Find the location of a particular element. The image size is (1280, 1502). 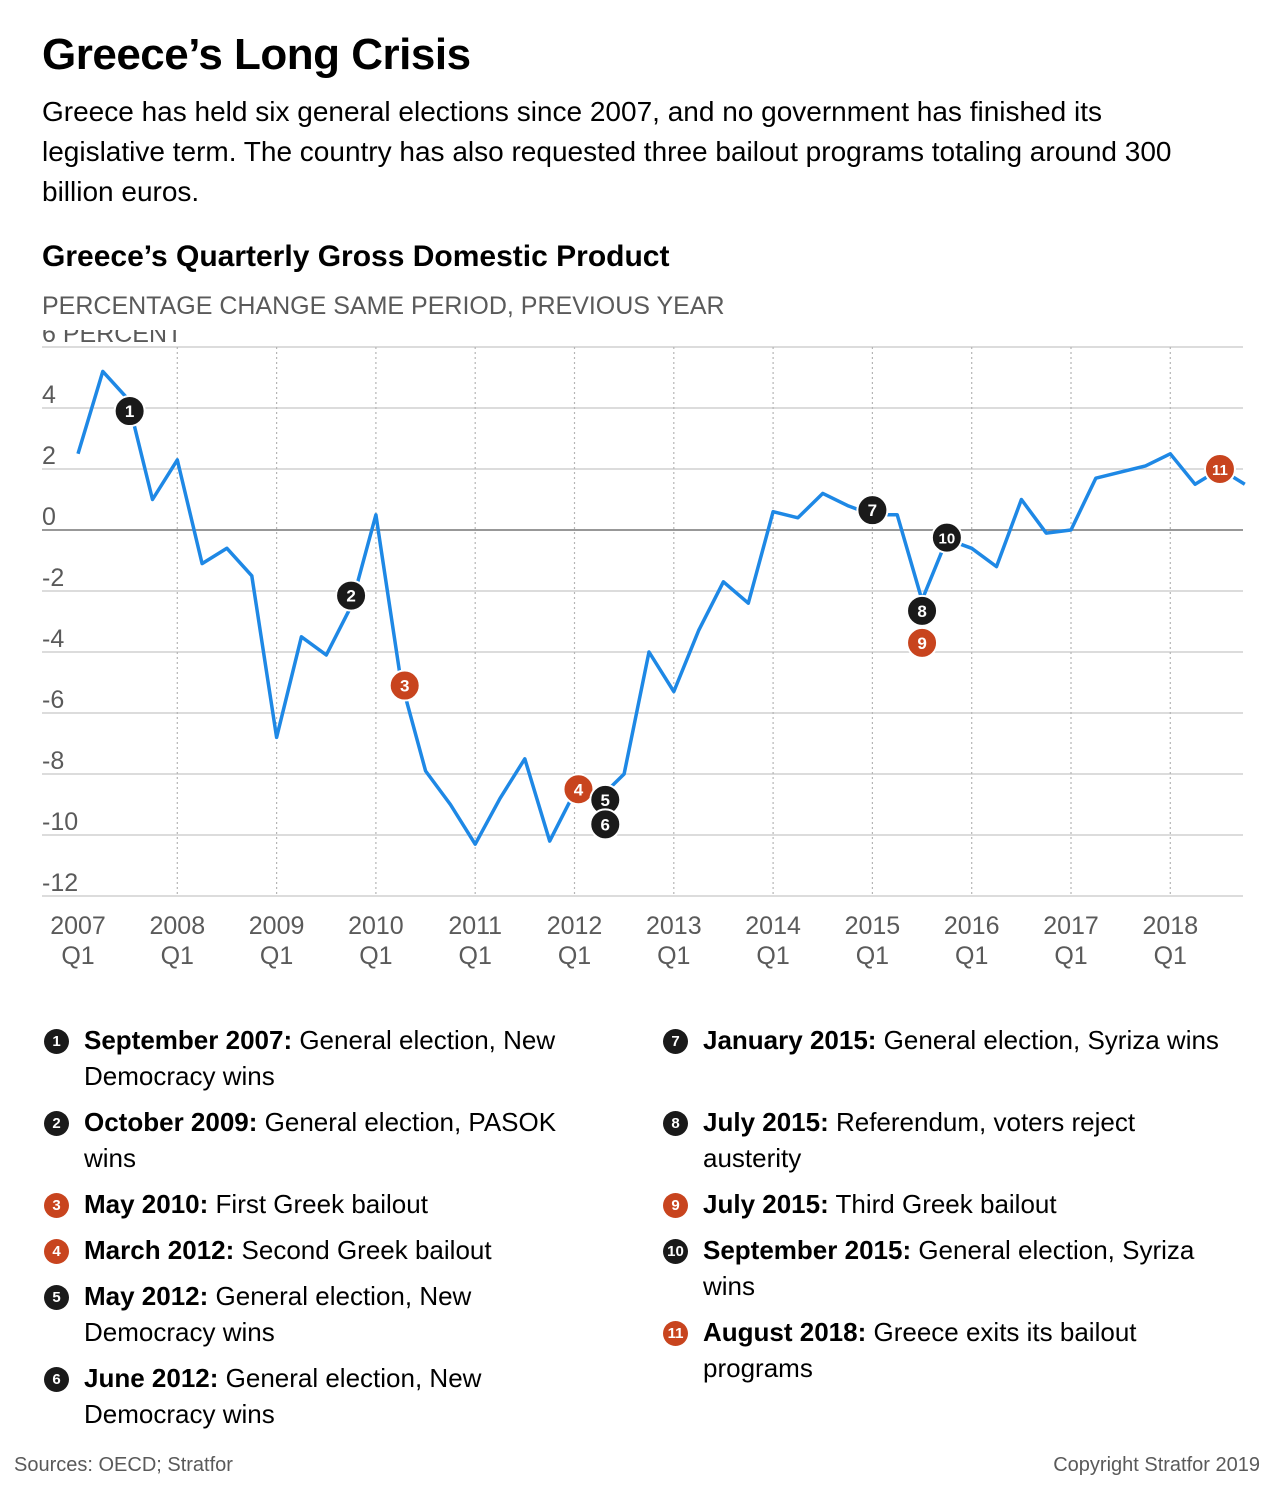

event-marker-label: 7 is located at coordinates (872, 510).